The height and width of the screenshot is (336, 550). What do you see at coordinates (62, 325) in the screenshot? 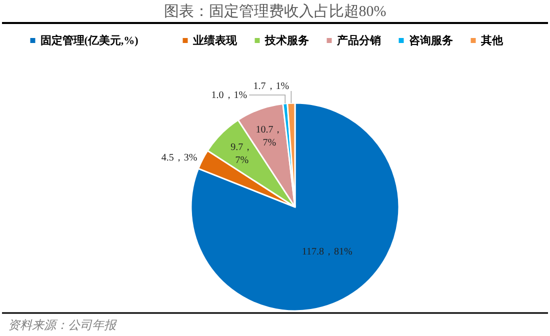
I see `text: 资料来源：公司年报` at bounding box center [62, 325].